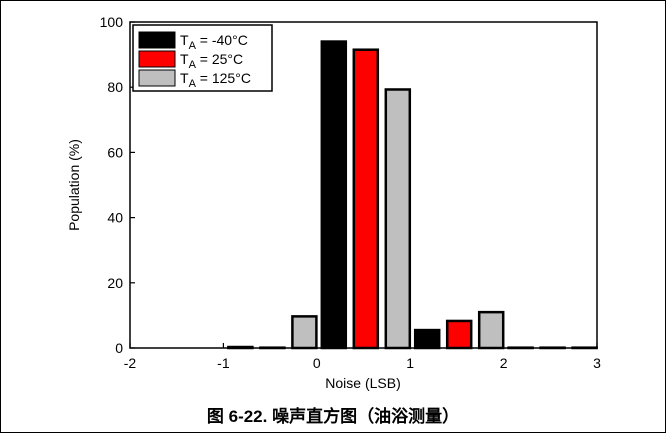 The width and height of the screenshot is (666, 433). I want to click on x-tick-label: -2, so click(130, 363).